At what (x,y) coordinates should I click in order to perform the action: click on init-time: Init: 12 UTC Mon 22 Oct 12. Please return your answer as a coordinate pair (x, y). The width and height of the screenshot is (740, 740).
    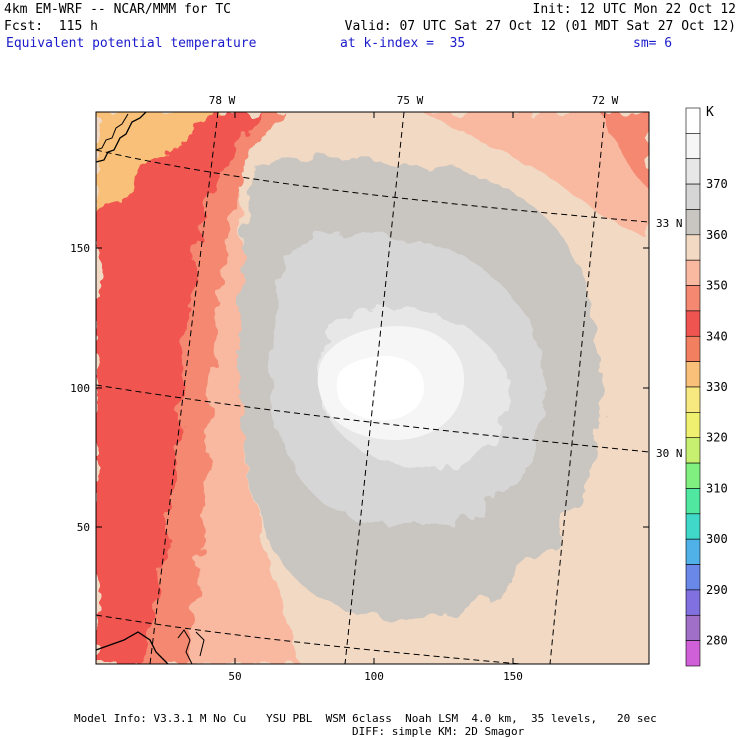
    Looking at the image, I should click on (634, 9).